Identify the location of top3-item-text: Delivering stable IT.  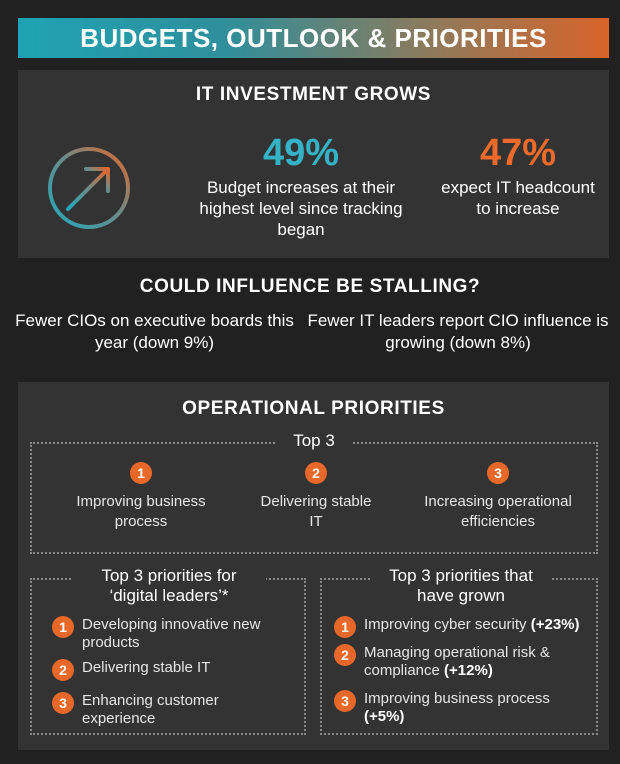
(316, 511).